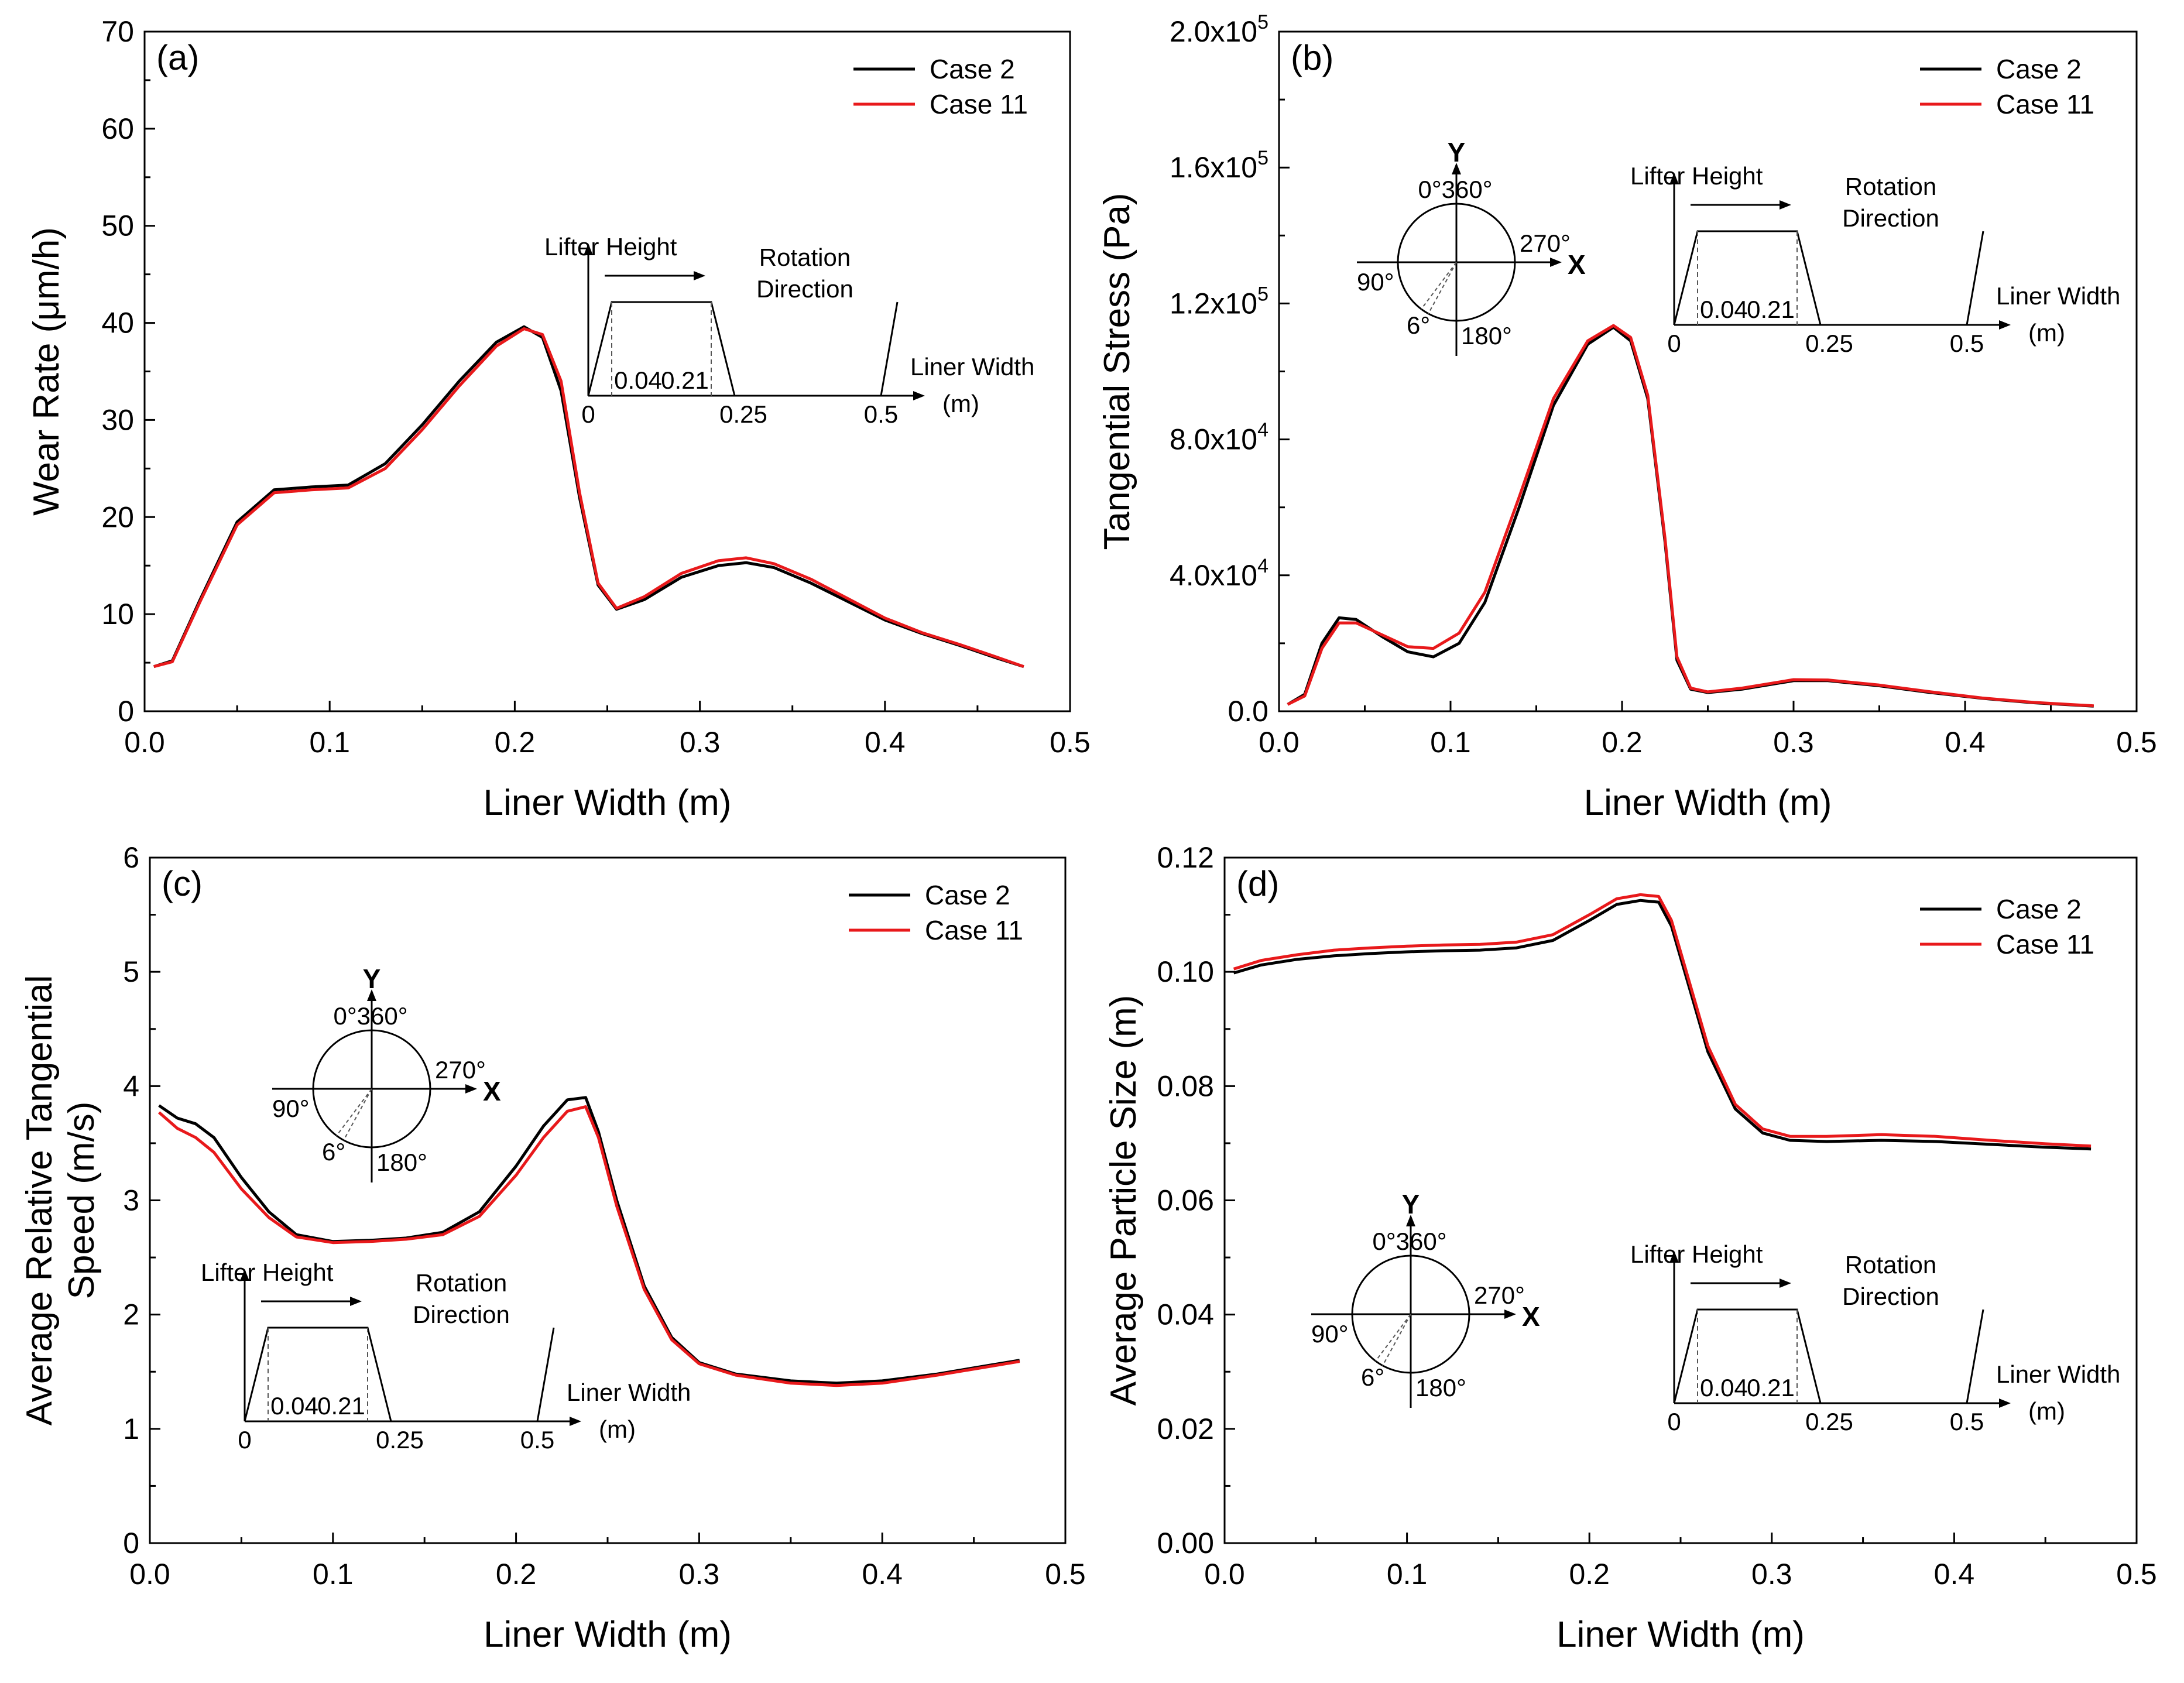 This screenshot has width=2184, height=1683. I want to click on y-tick-label: 0.02, so click(1185, 1429).